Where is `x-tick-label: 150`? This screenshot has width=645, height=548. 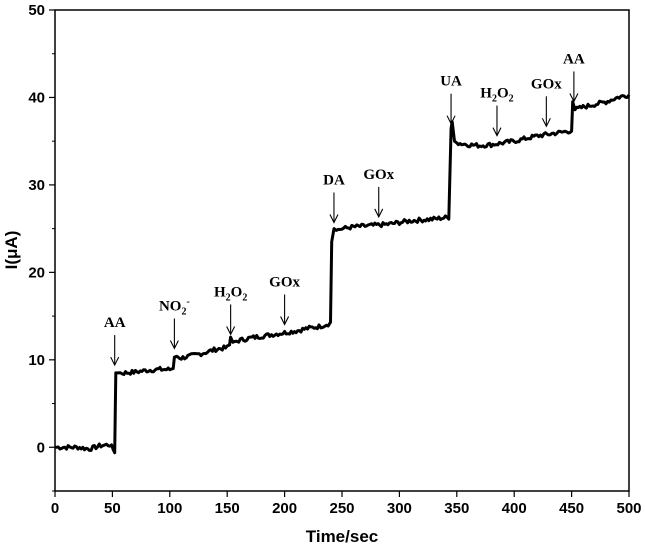 x-tick-label: 150 is located at coordinates (227, 508).